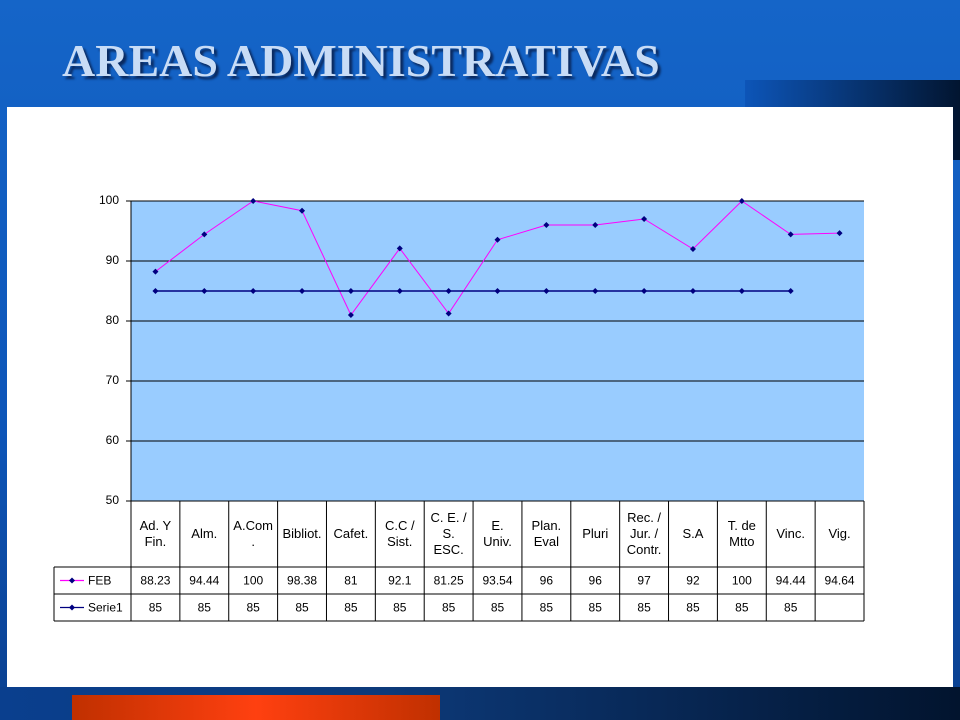  What do you see at coordinates (644, 581) in the screenshot?
I see `table-value: 97` at bounding box center [644, 581].